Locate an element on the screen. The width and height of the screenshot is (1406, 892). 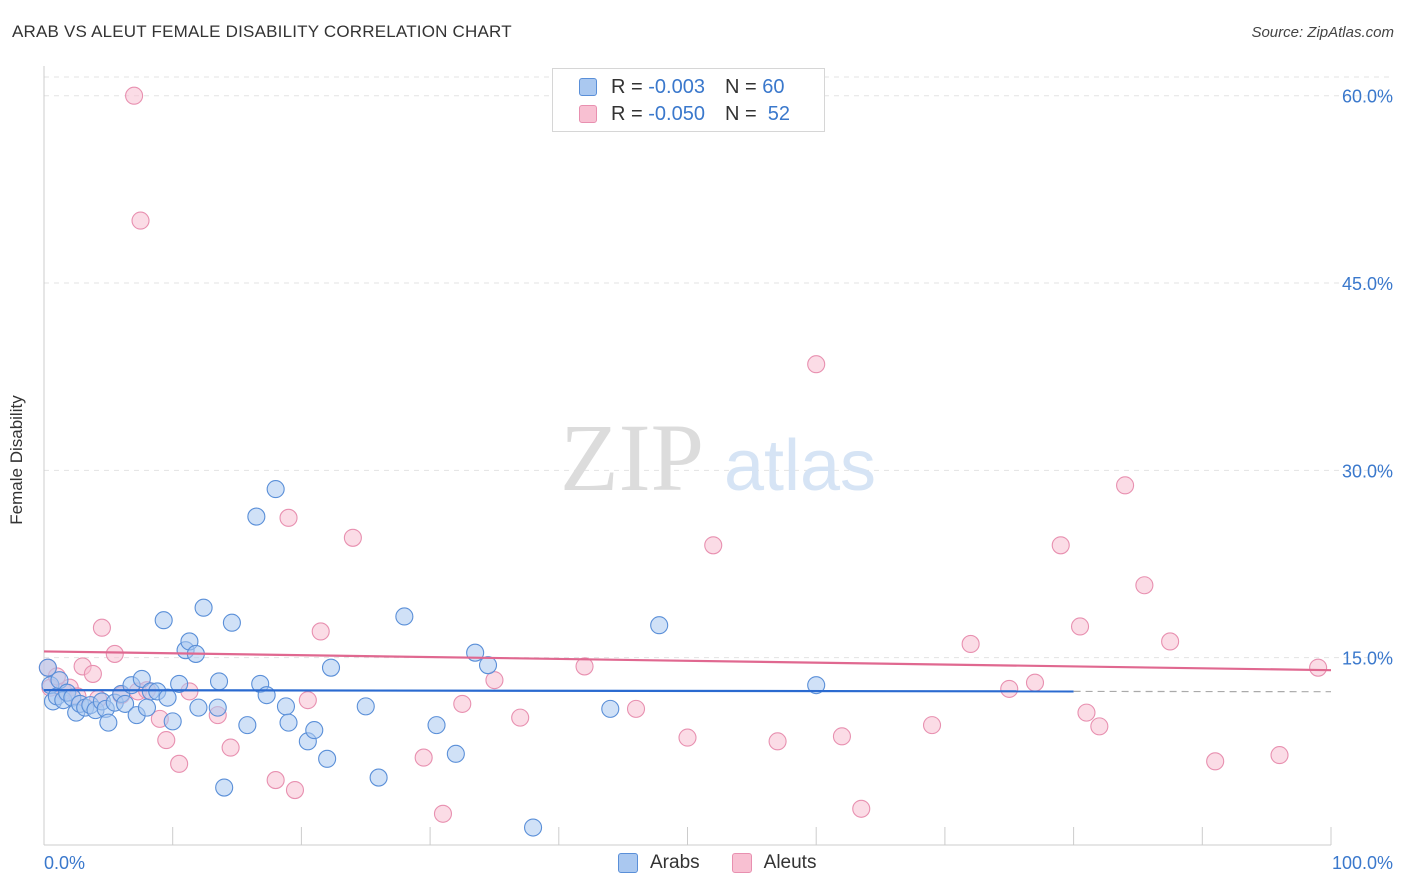
legend-row-aleuts: R = -0.050 N = 52 is located at coordinates (684, 114).